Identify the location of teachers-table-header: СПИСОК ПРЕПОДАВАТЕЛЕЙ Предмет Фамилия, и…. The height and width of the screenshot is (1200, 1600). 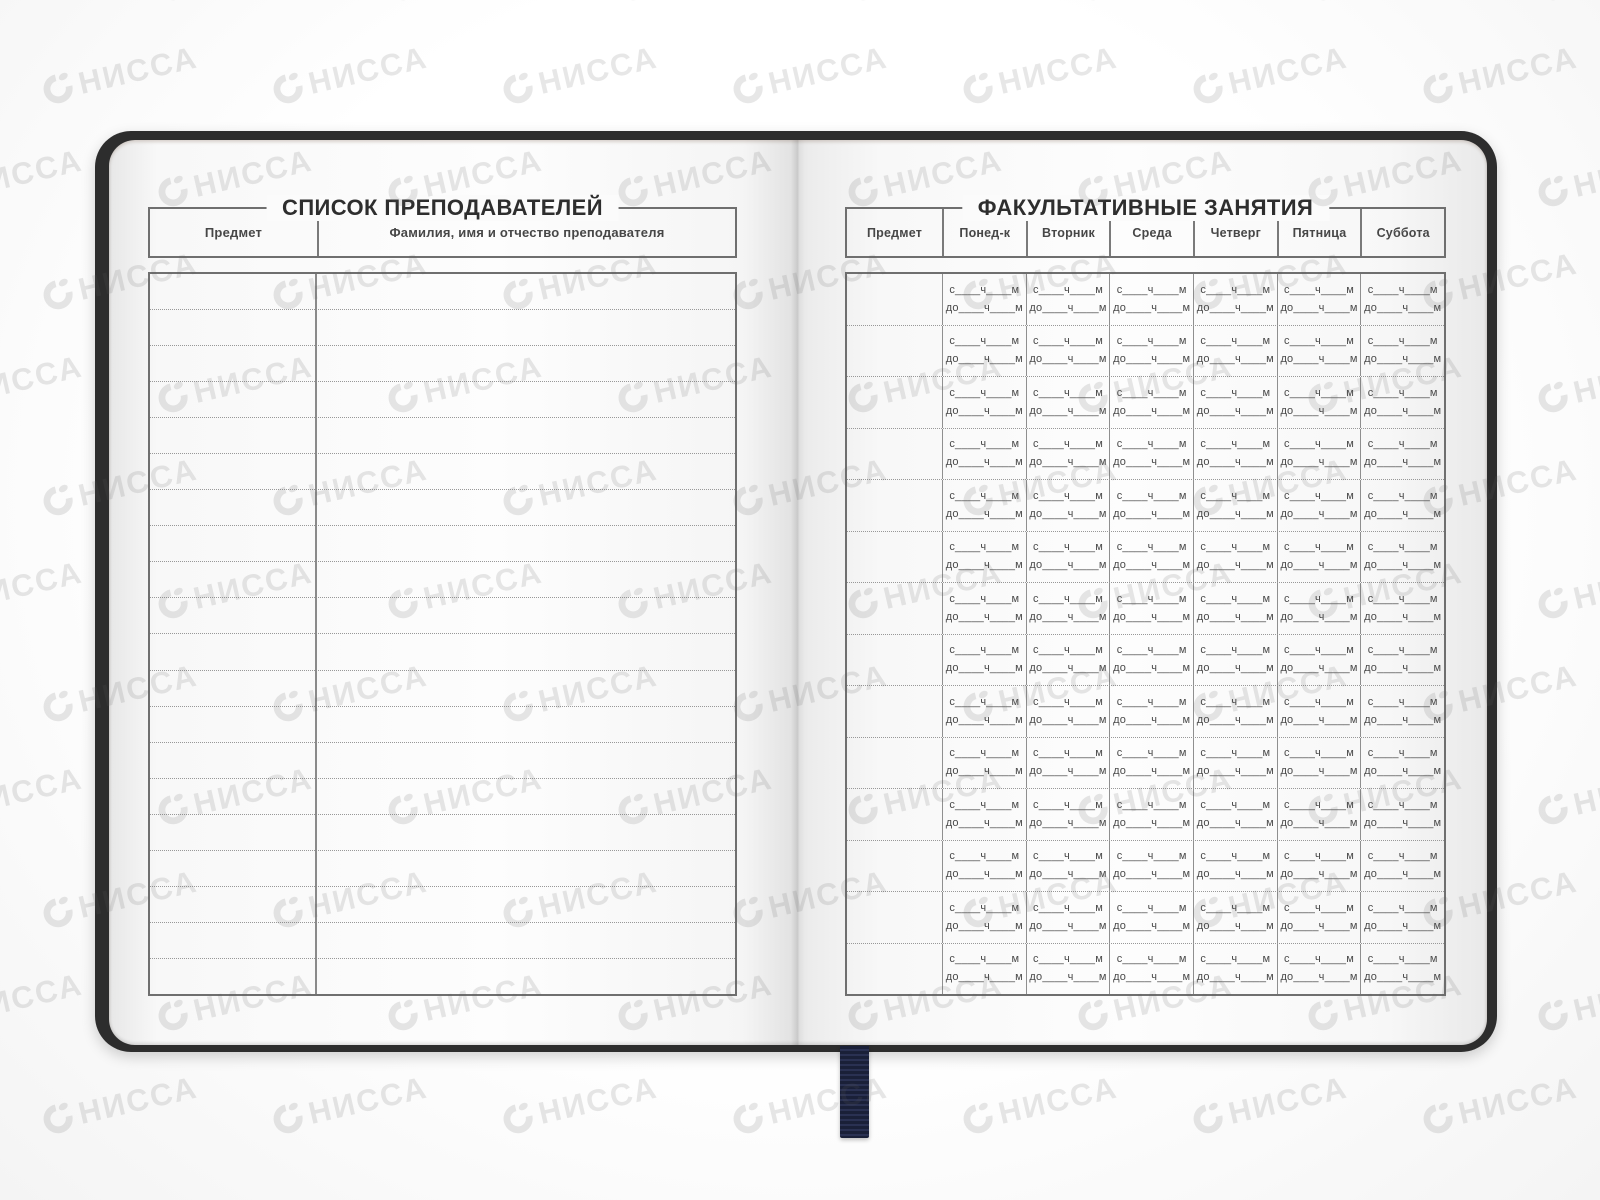
(442, 226).